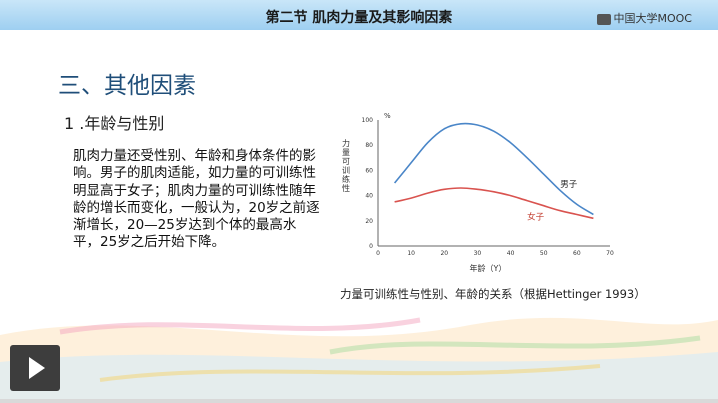 This screenshot has width=718, height=403. Describe the element at coordinates (444, 253) in the screenshot. I see `x-tick-label: 20` at that location.